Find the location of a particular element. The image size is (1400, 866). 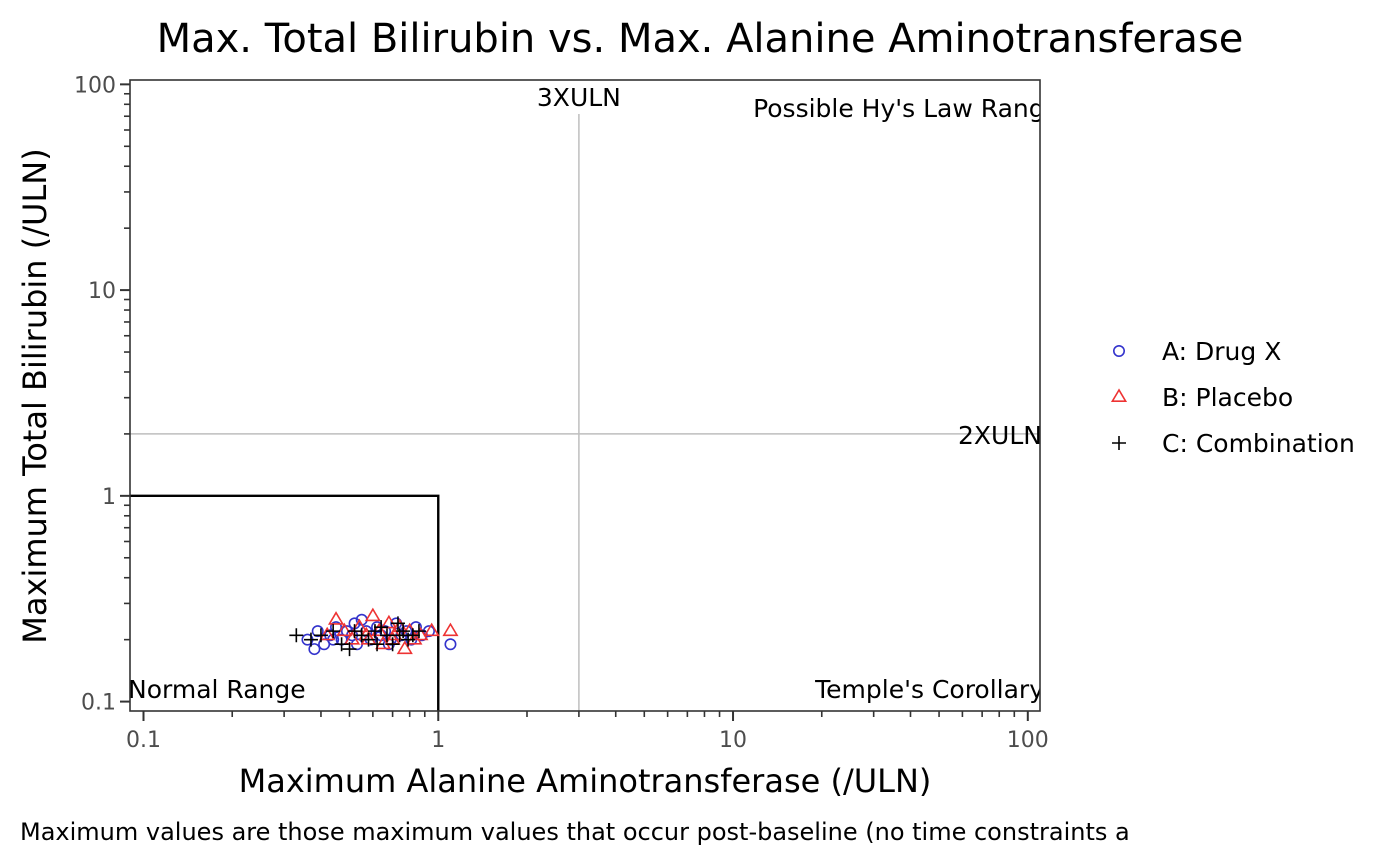

reference-line-label-vertical: 3XULN is located at coordinates (579, 97).